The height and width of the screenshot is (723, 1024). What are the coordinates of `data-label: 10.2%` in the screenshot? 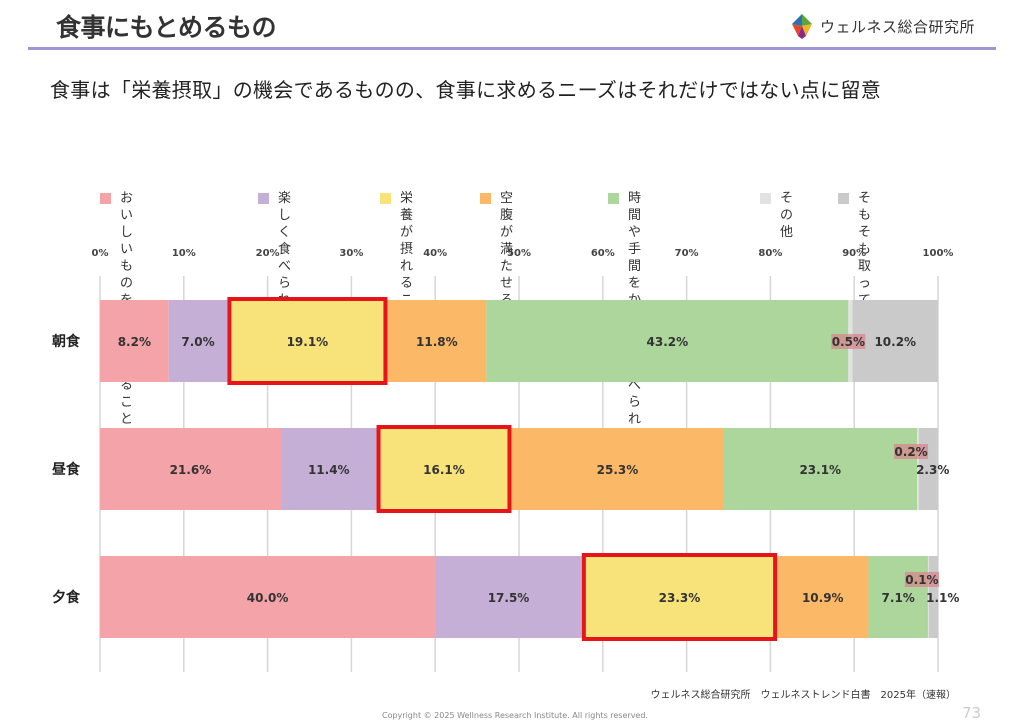 It's located at (895, 342).